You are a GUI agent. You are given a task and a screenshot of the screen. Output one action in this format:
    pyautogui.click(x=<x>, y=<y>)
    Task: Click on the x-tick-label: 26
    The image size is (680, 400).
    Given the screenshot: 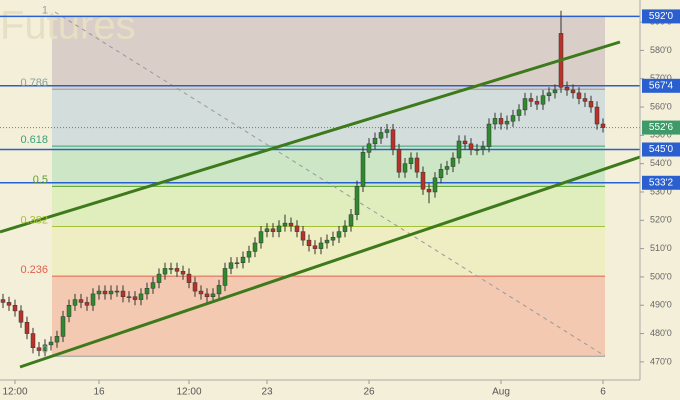 What is the action you would take?
    pyautogui.click(x=369, y=392)
    